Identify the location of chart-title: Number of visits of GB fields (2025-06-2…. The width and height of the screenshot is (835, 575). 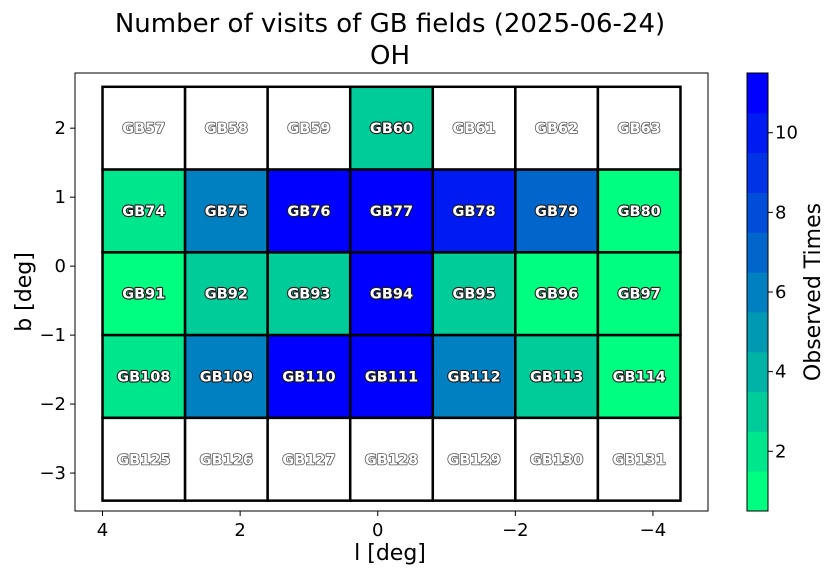
(390, 24).